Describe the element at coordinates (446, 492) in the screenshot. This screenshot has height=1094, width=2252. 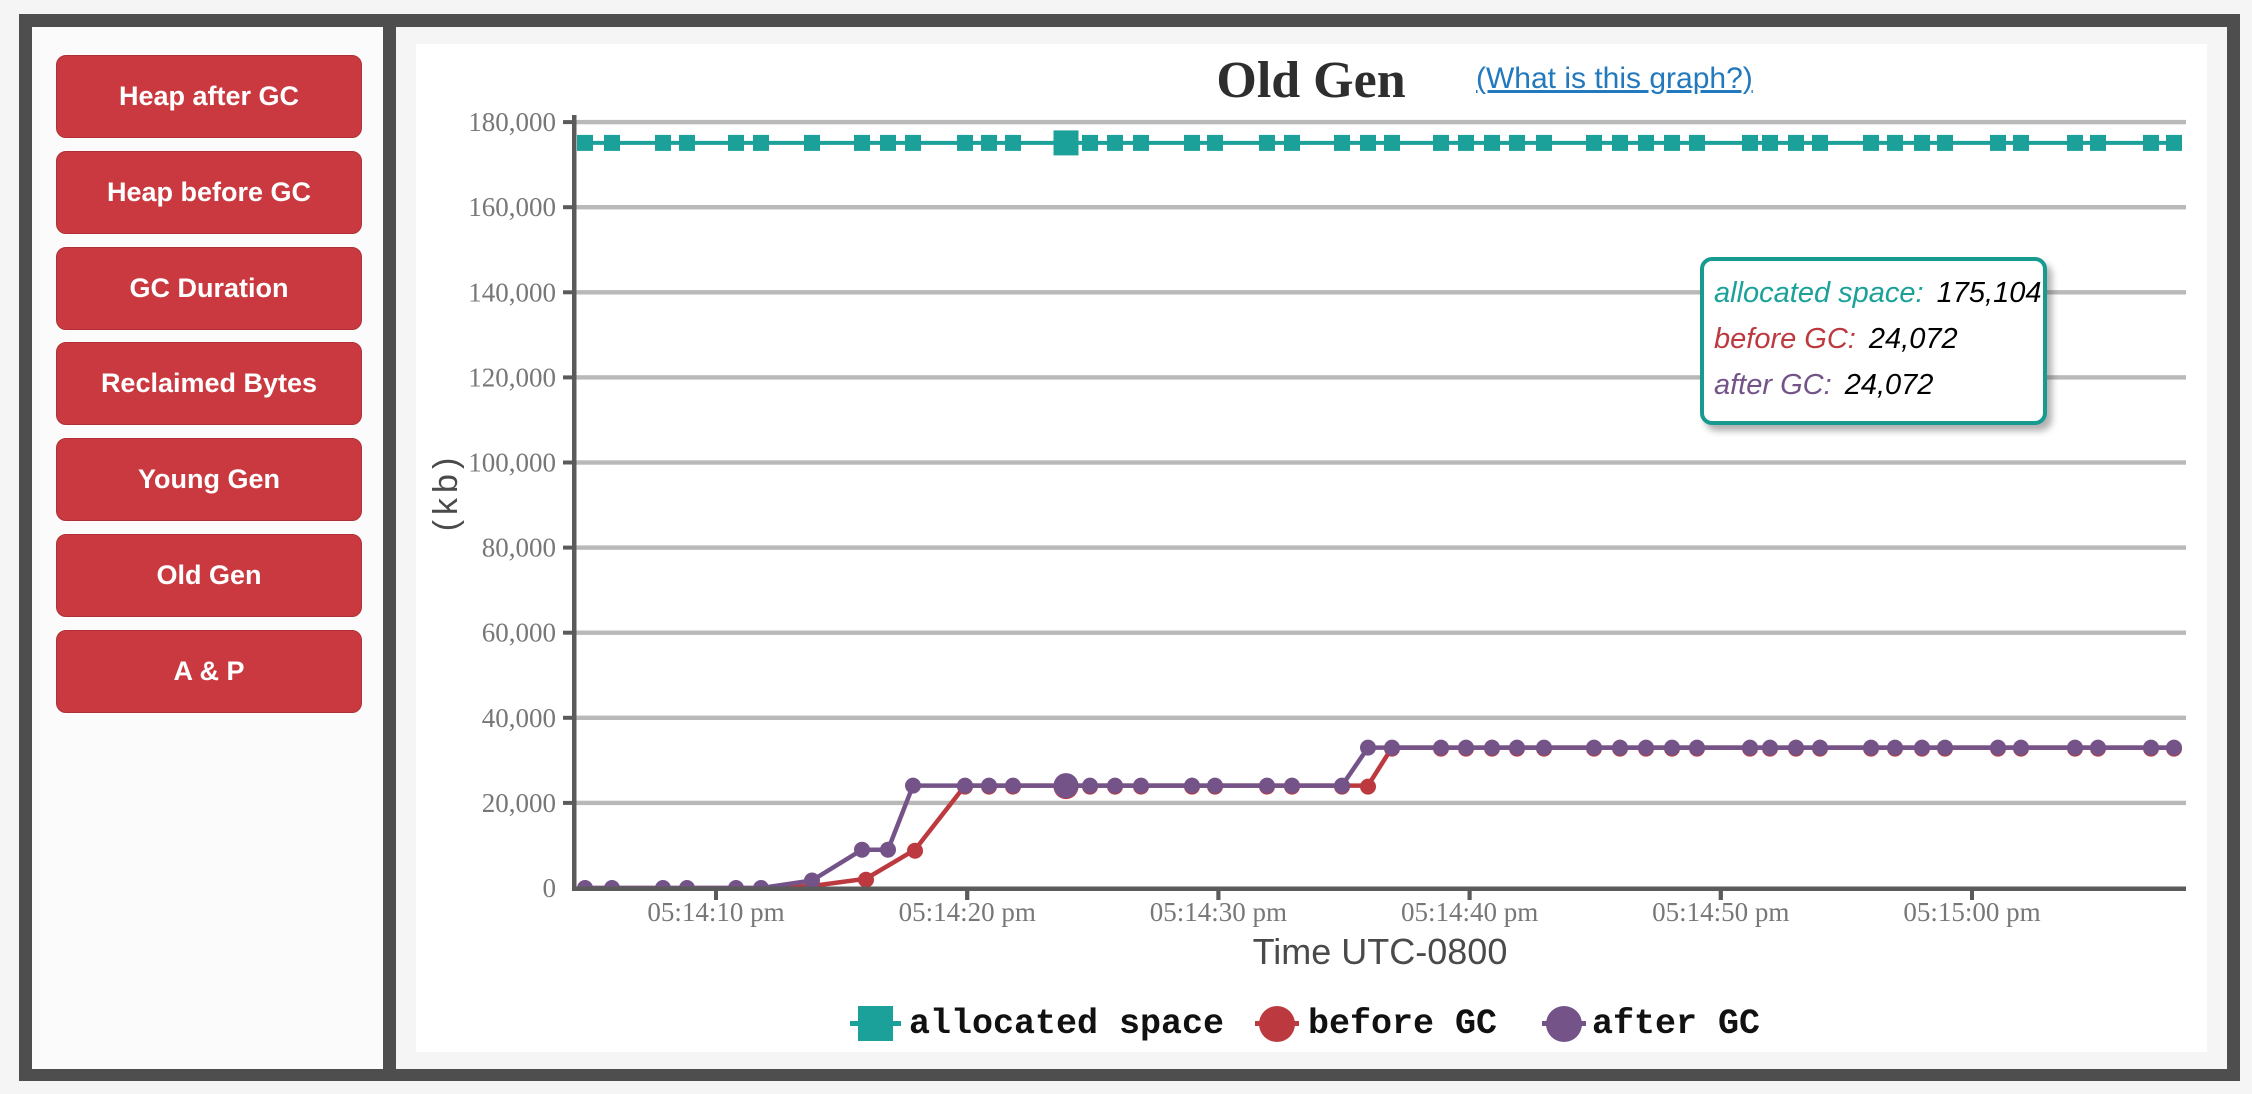
I see `svg-text: (kb)` at that location.